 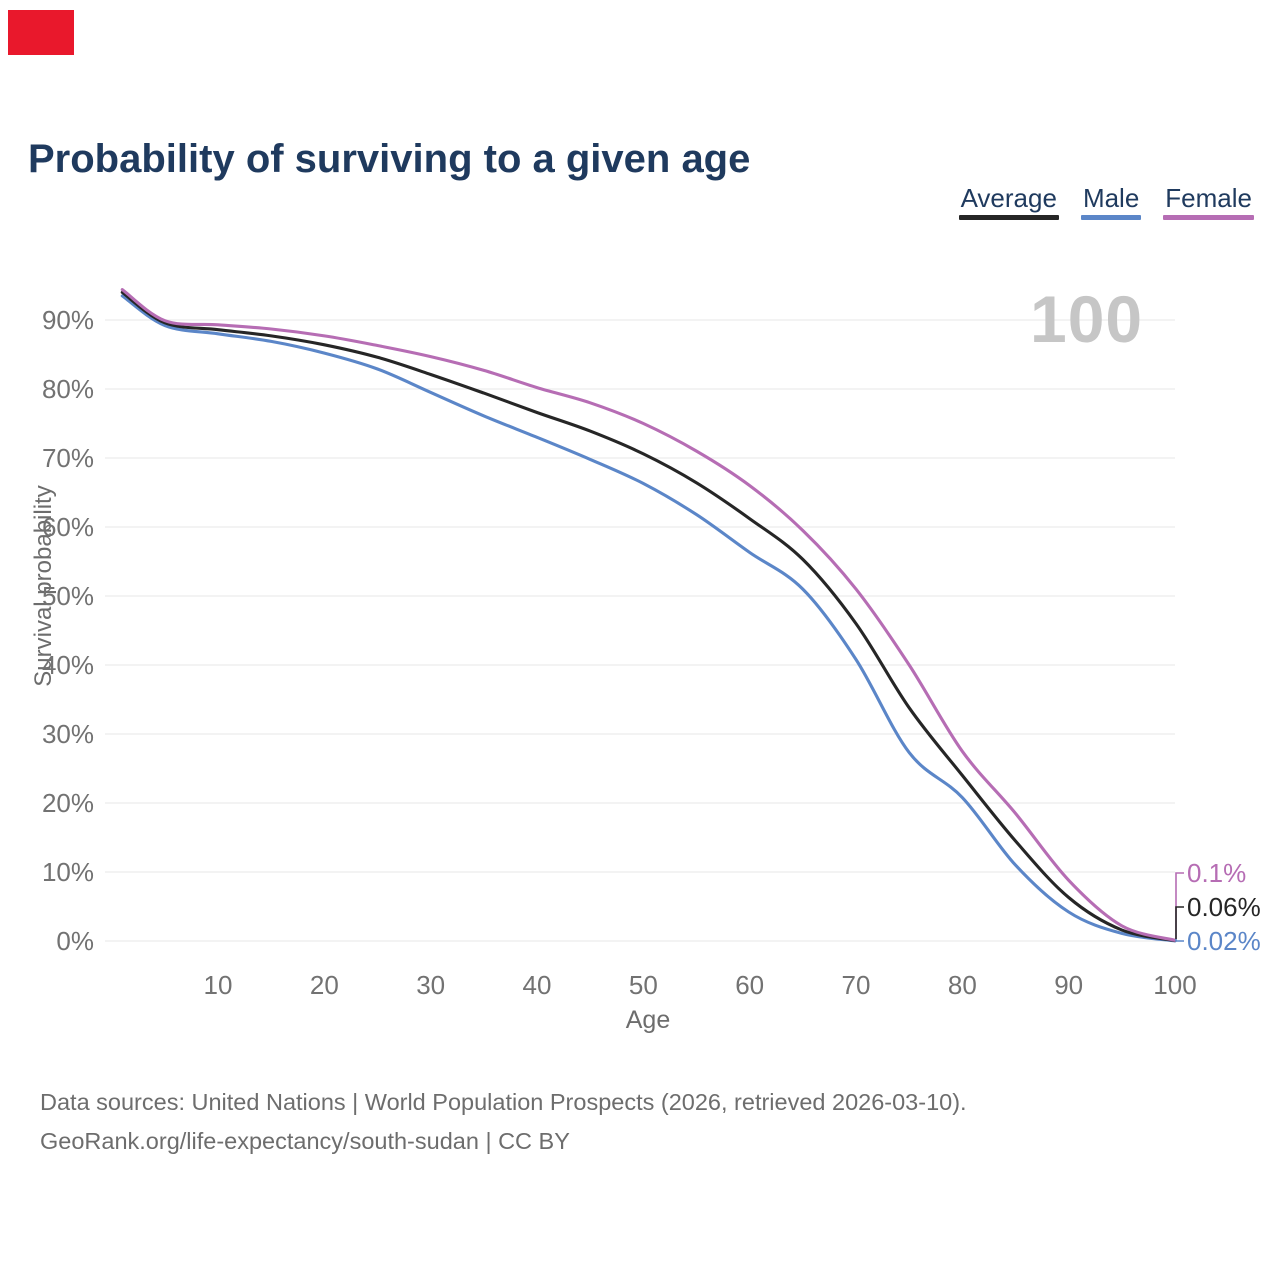 I want to click on corner-marker, so click(x=41, y=32).